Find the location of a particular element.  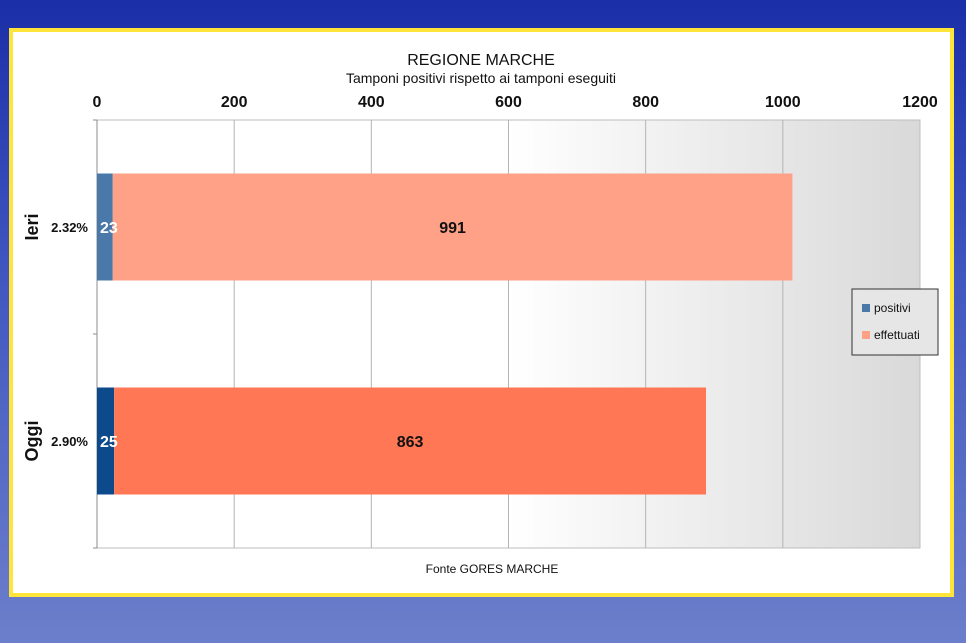

bar-effettuati-oggi is located at coordinates (410, 441).